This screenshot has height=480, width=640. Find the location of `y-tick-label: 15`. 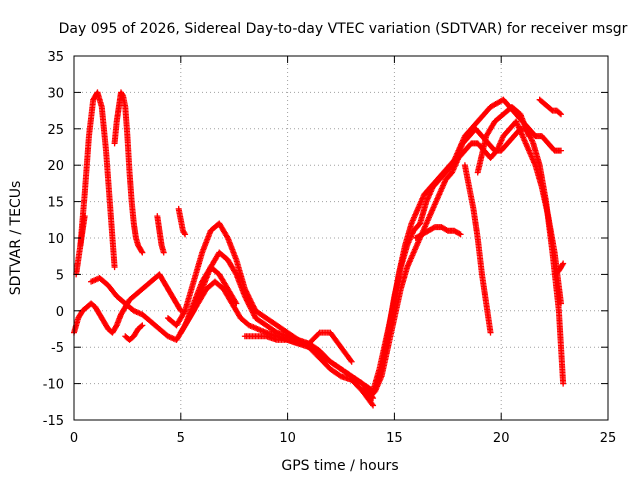

y-tick-label: 15 is located at coordinates (55, 203).